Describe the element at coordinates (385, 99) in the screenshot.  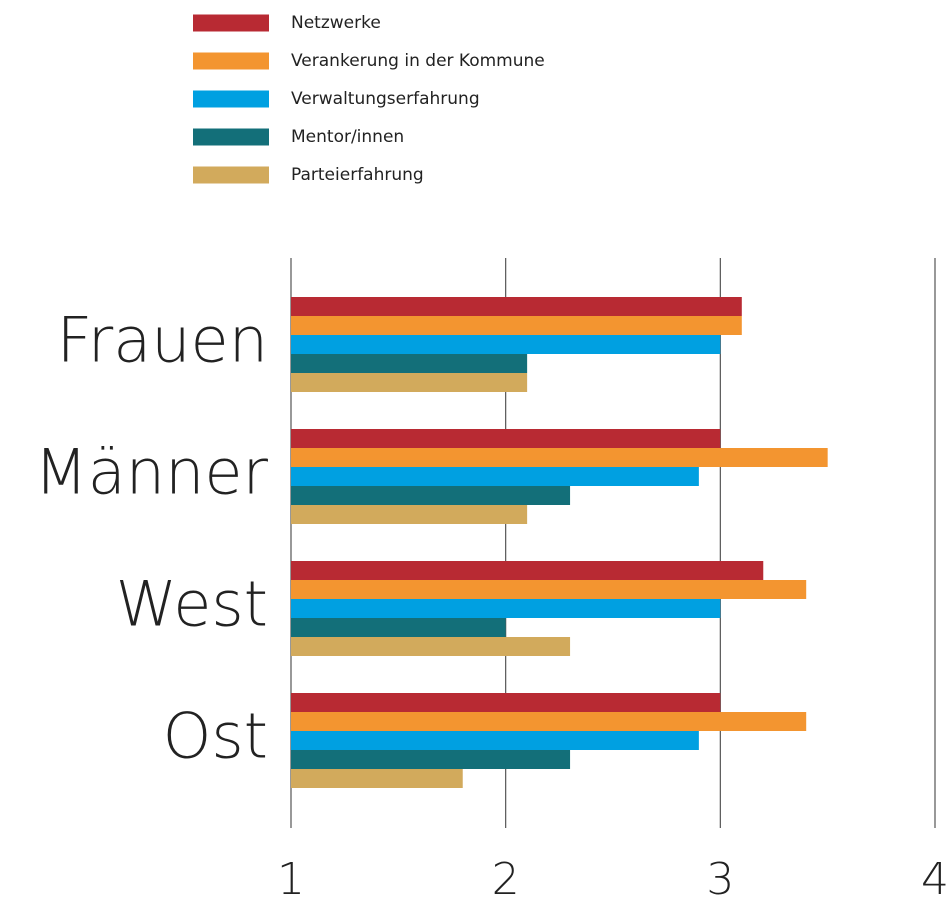
I see `legend-label: Verwaltungserfahrung` at that location.